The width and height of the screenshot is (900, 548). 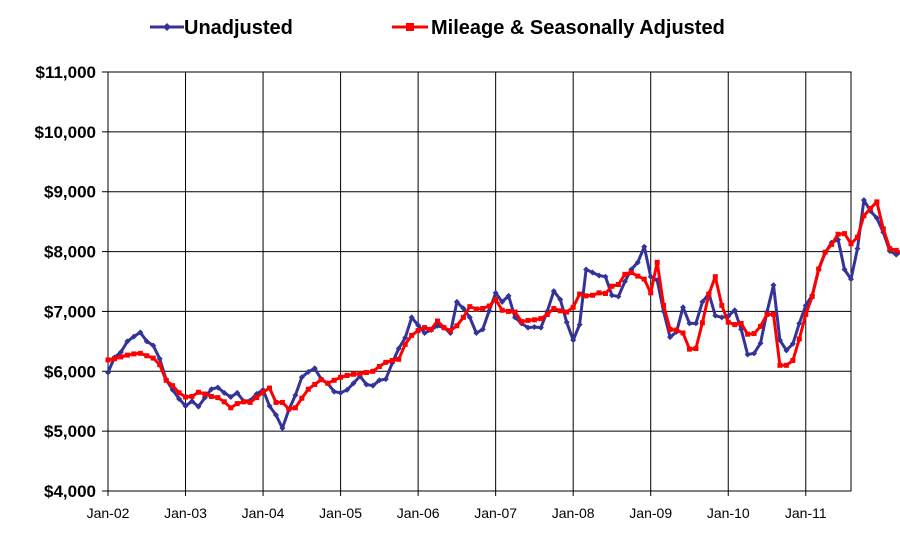 What do you see at coordinates (806, 513) in the screenshot?
I see `x-tick-label: Jan-11` at bounding box center [806, 513].